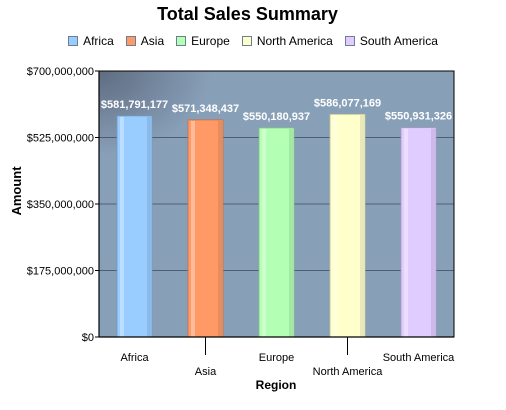 The width and height of the screenshot is (506, 410). I want to click on y-tick-label: $175,000,000, so click(60, 272).